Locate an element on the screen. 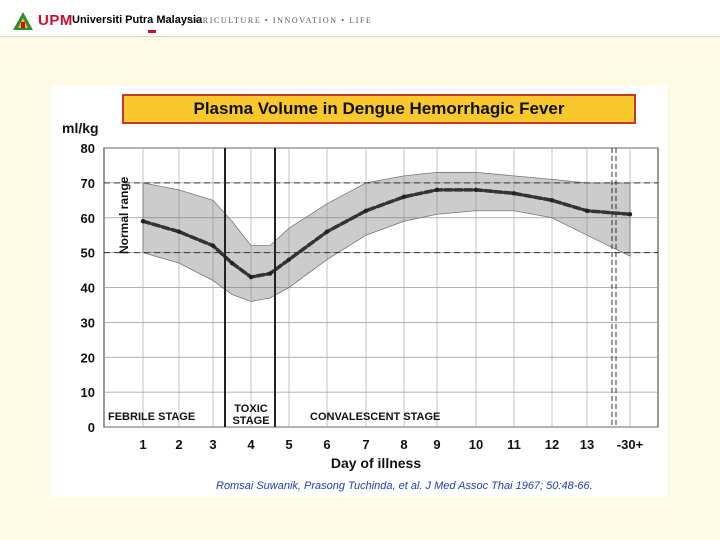 The width and height of the screenshot is (720, 540). y-tick-label: 30 is located at coordinates (88, 322).